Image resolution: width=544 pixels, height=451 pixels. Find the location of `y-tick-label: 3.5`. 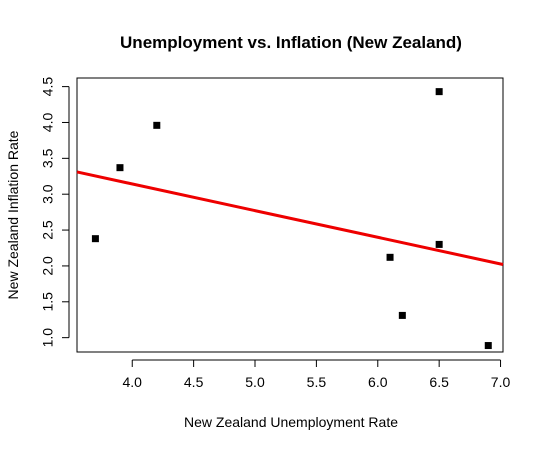

y-tick-label: 3.5 is located at coordinates (48, 158).